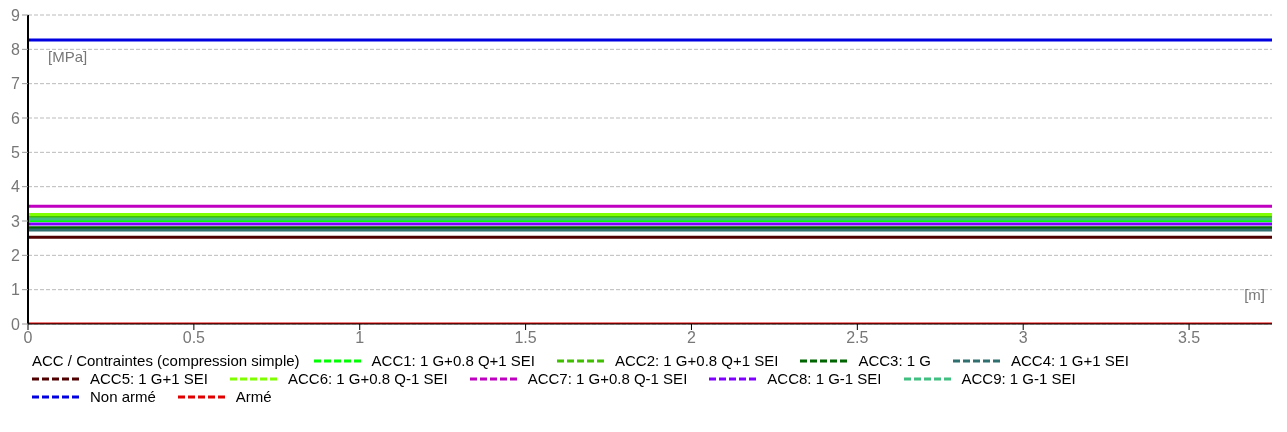 The image size is (1287, 432). I want to click on legend-label: ACC9: 1 G-1 SEI, so click(1018, 378).